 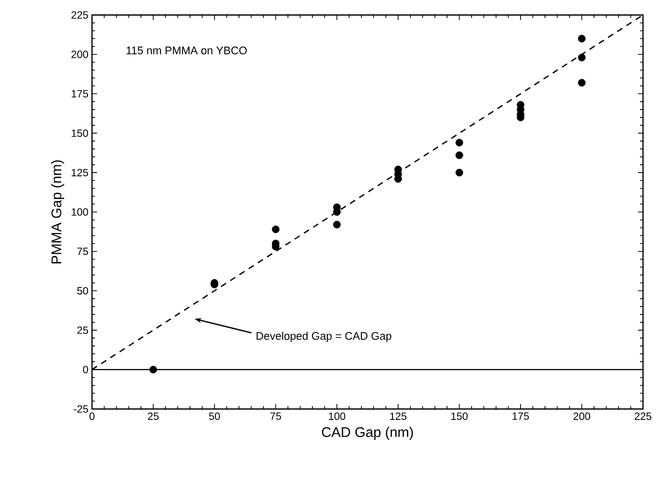 What do you see at coordinates (276, 416) in the screenshot?
I see `x-tick-label: 75` at bounding box center [276, 416].